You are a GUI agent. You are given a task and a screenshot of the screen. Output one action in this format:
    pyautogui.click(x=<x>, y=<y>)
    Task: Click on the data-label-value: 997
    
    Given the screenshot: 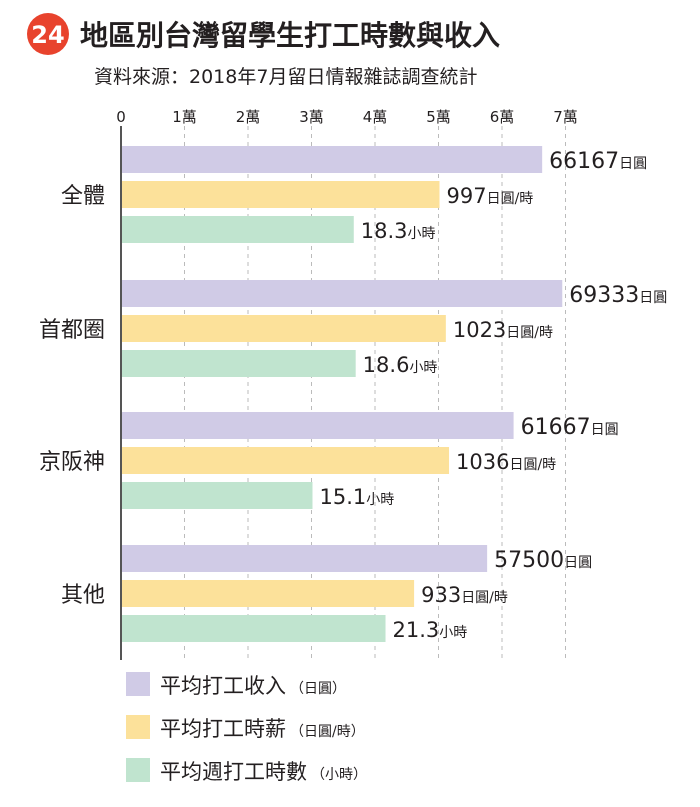 What is the action you would take?
    pyautogui.click(x=467, y=196)
    